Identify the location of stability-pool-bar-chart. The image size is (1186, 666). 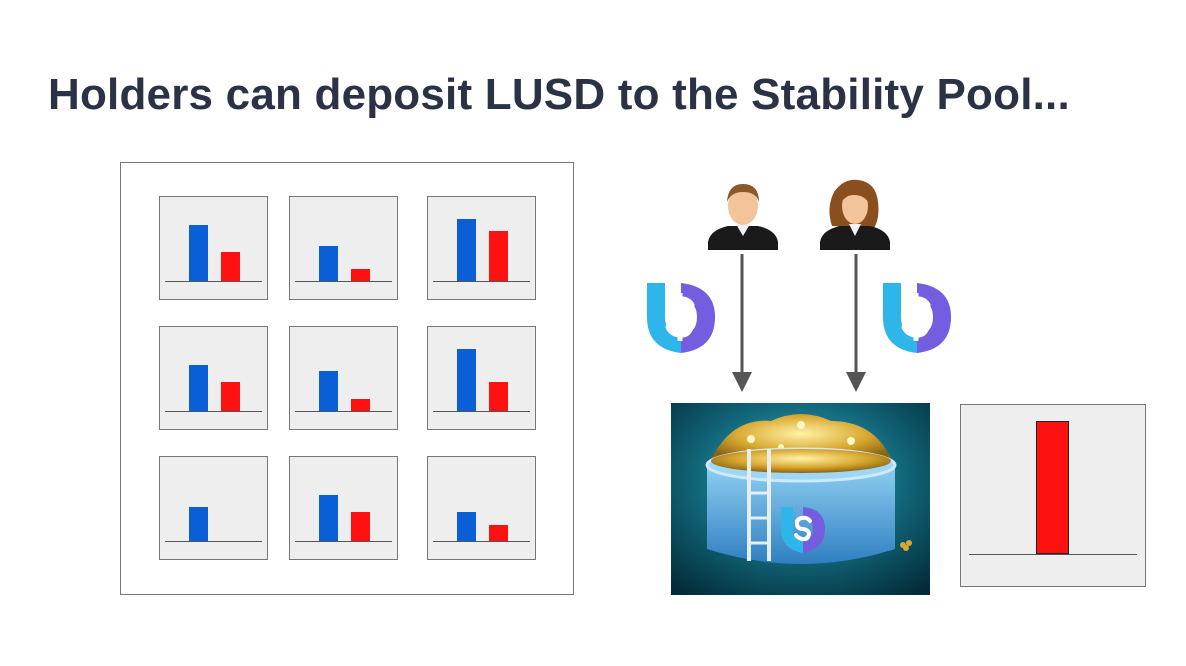
(1053, 495).